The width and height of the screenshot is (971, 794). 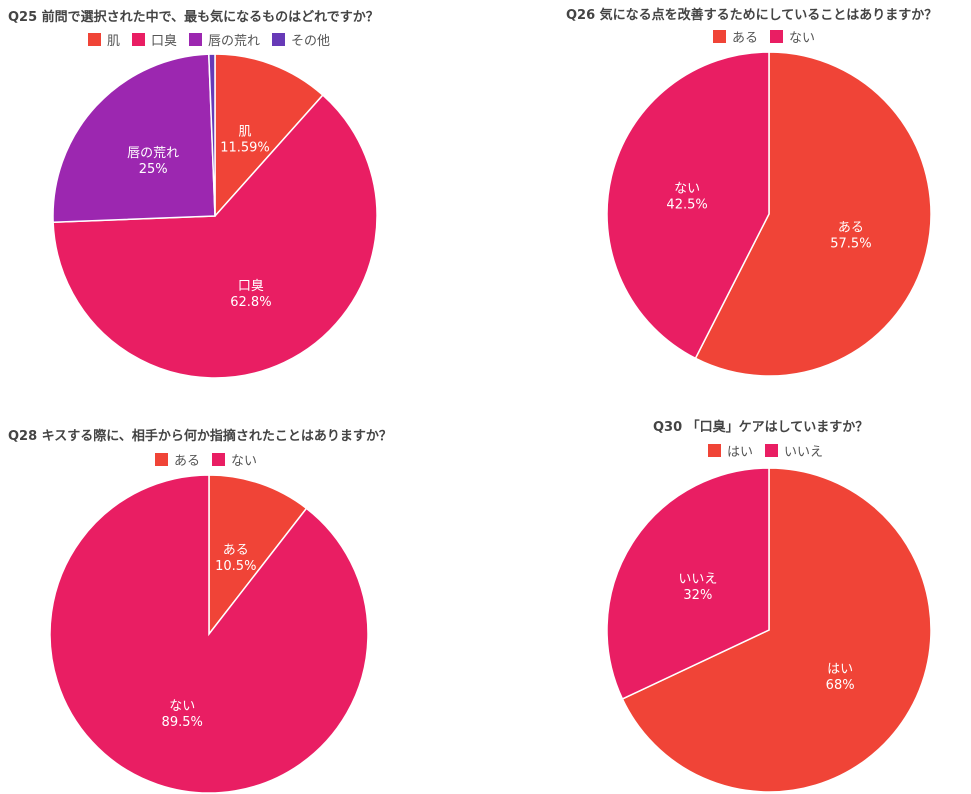 I want to click on slice-value-label: 42.5%, so click(x=686, y=204).